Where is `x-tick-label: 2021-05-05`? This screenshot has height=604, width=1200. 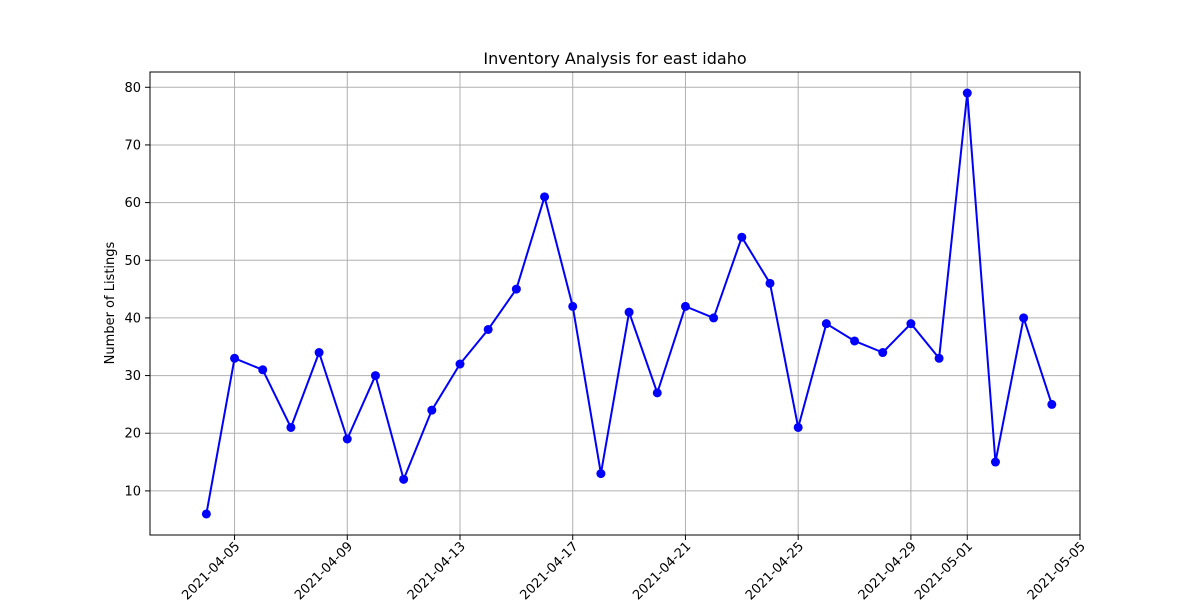
x-tick-label: 2021-05-05 is located at coordinates (1057, 569).